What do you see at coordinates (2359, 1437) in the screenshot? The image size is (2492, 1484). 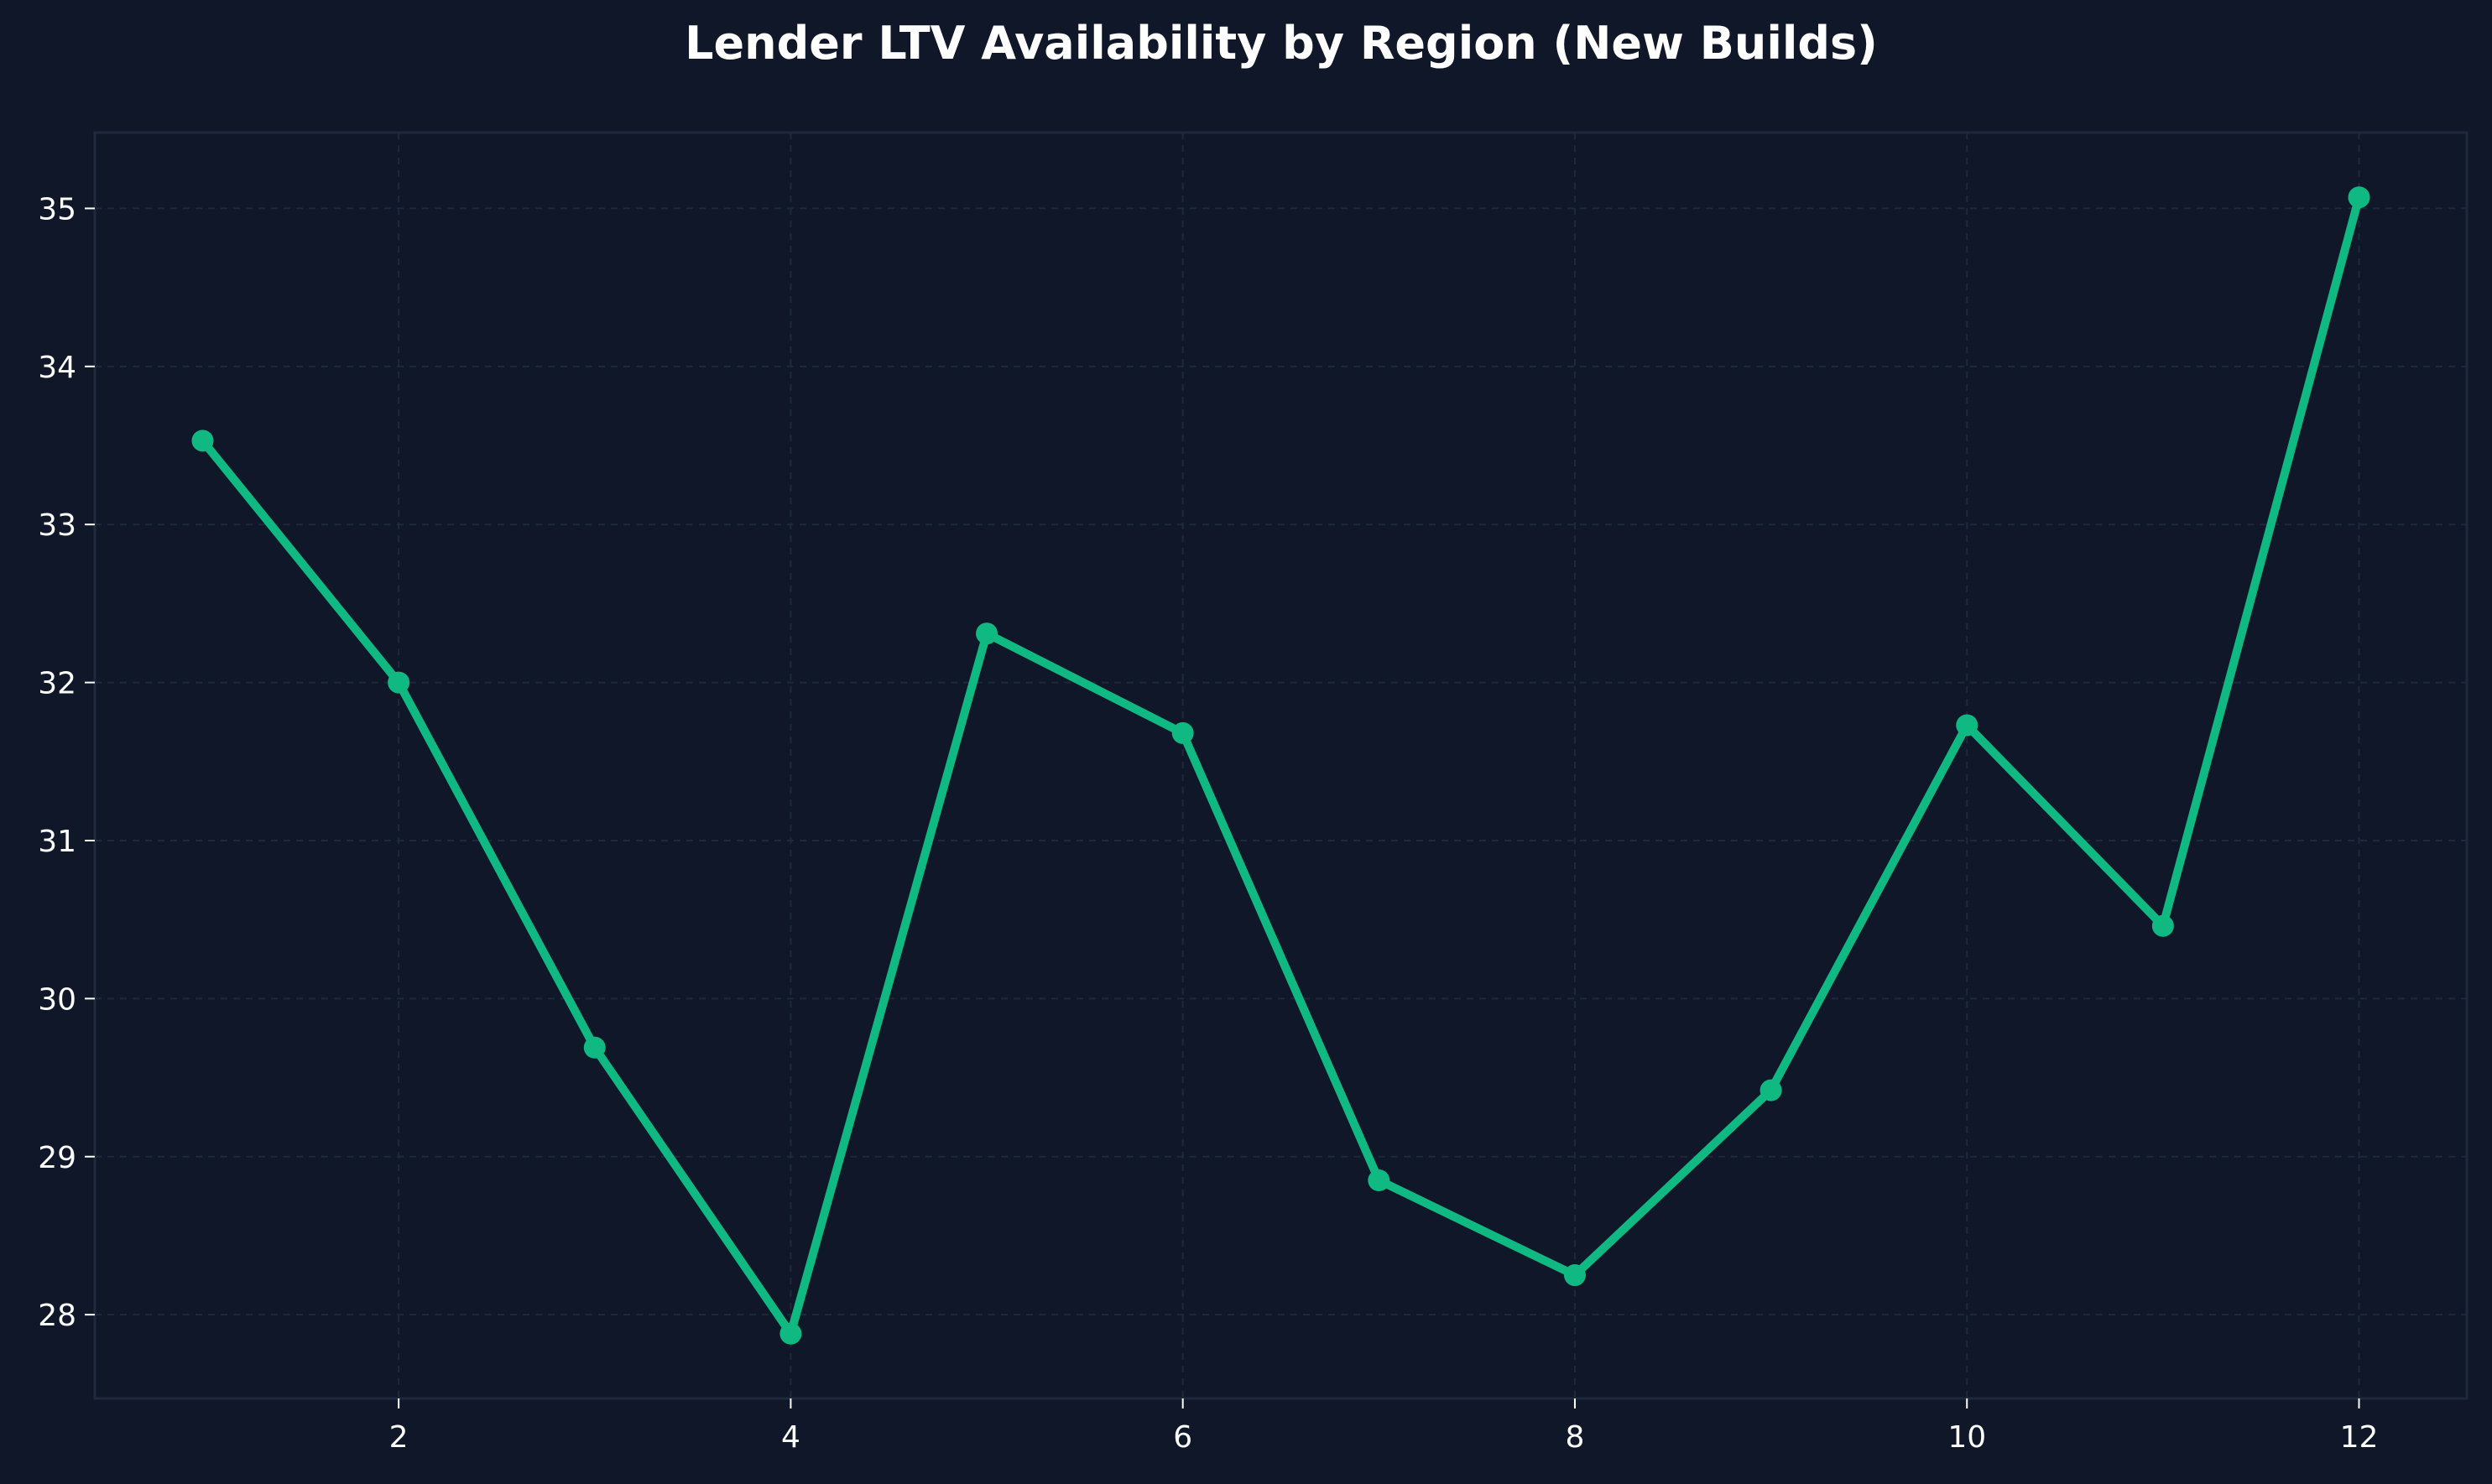 I see `x-tick-label: 12` at bounding box center [2359, 1437].